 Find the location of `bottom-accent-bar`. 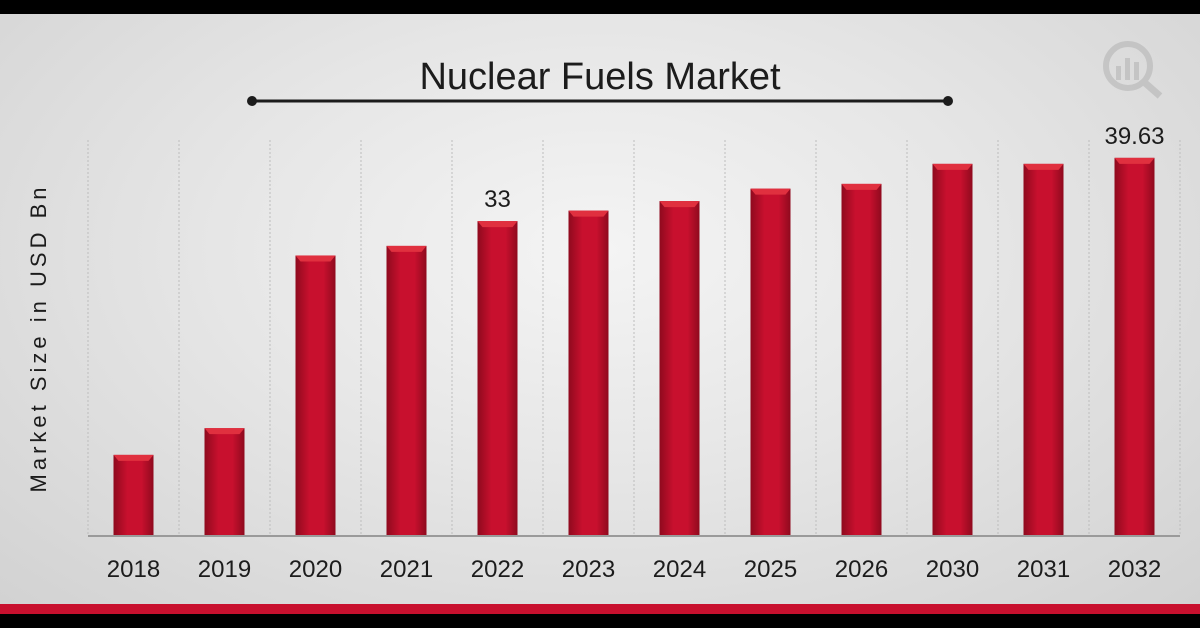

bottom-accent-bar is located at coordinates (600, 609).